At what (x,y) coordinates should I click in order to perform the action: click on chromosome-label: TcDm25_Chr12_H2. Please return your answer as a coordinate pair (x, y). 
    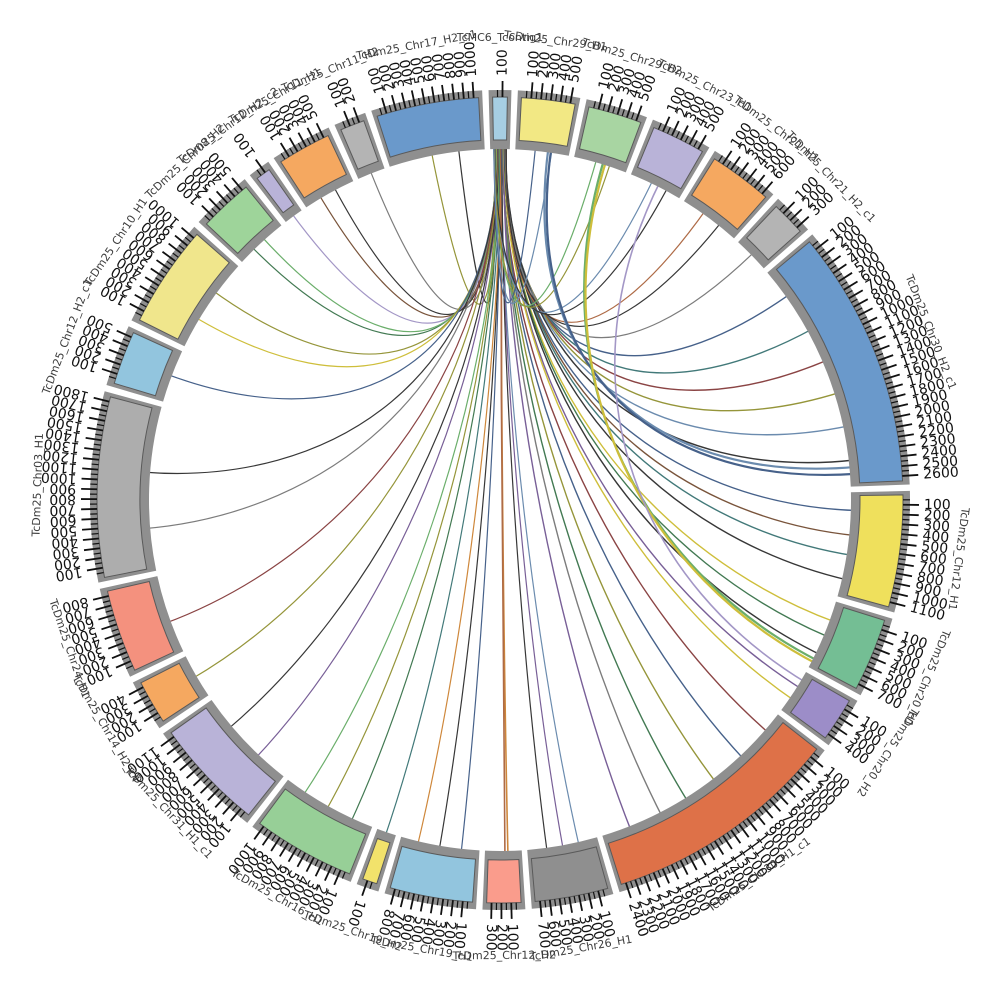
    Looking at the image, I should click on (504, 955).